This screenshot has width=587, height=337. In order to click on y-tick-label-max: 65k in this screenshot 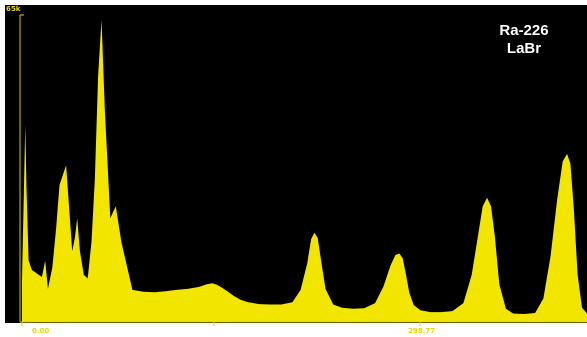, I will do `click(13, 9)`.